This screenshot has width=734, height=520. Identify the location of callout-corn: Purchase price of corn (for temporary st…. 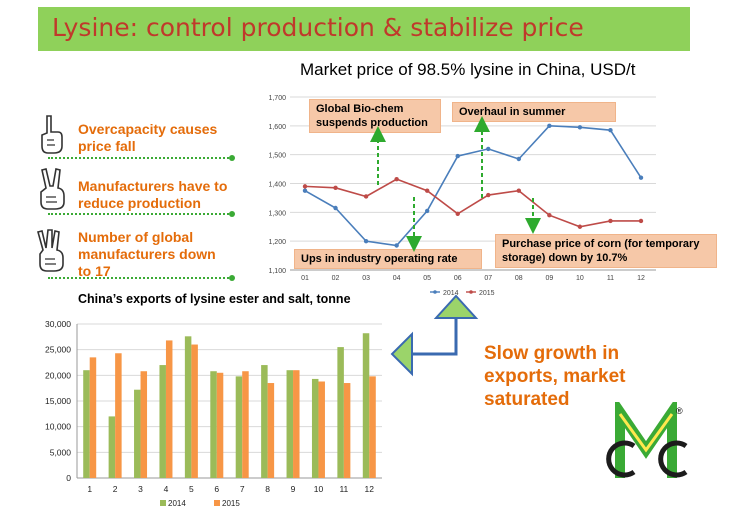
(606, 251).